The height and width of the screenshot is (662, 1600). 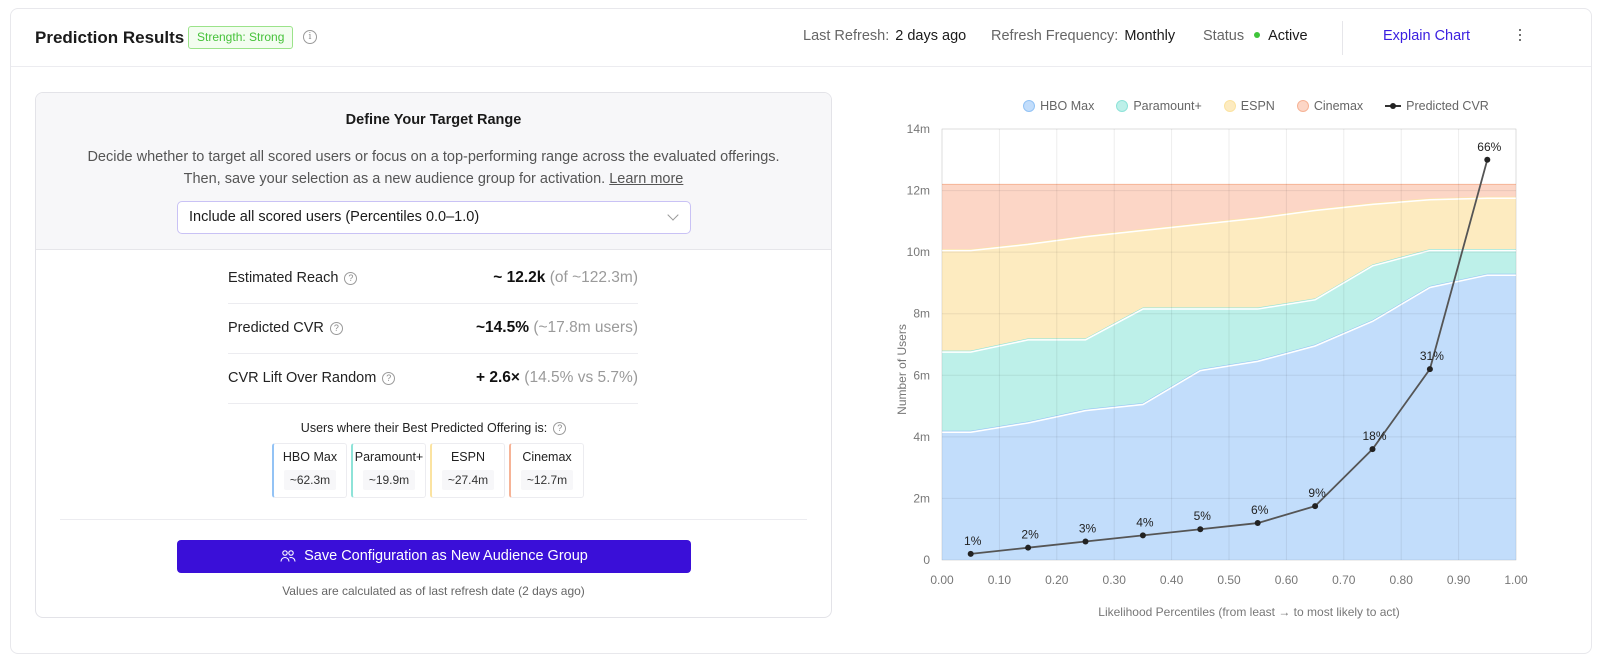 What do you see at coordinates (241, 37) in the screenshot?
I see `strength-badge: Strength: Strong` at bounding box center [241, 37].